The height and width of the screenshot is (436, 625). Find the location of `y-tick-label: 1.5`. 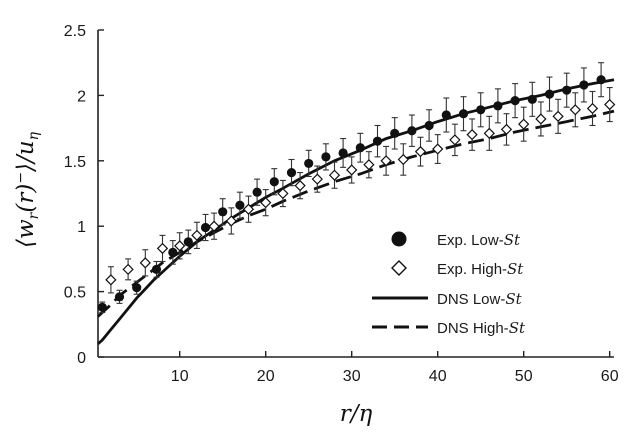

y-tick-label: 1.5 is located at coordinates (75, 162).